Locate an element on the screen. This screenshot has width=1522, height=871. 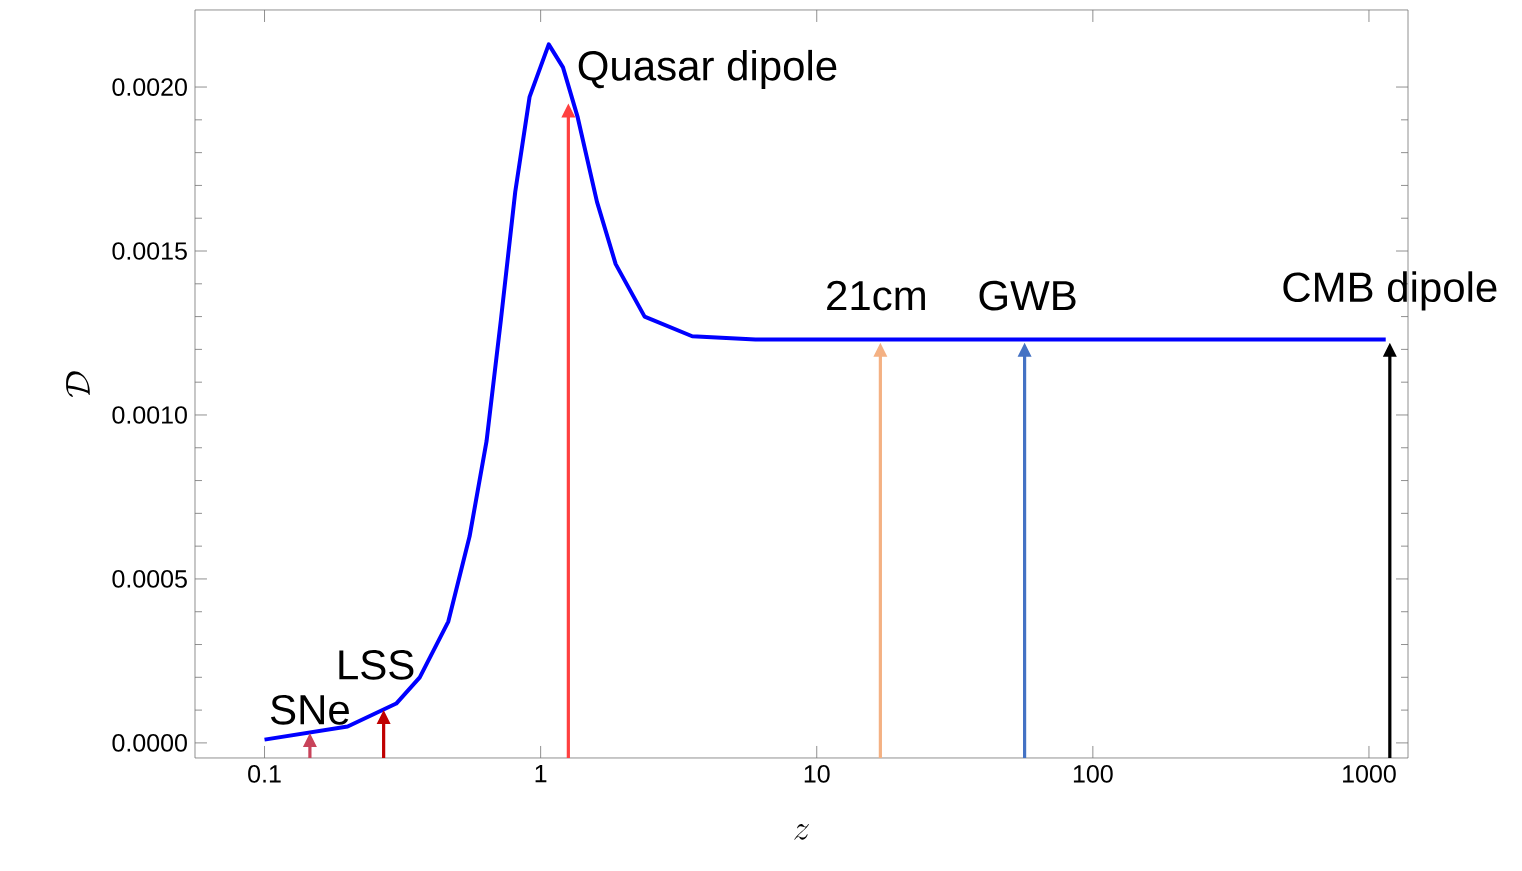
x-tick-label: 1 is located at coordinates (541, 774).